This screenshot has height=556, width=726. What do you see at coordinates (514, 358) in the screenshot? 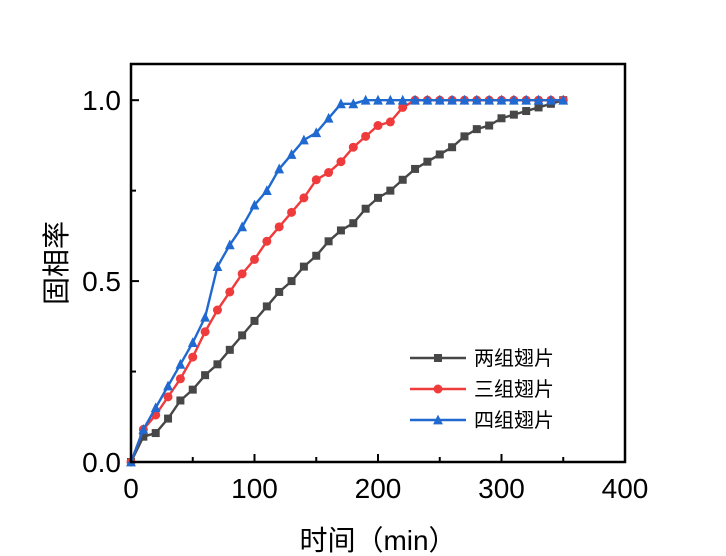
I see `legend-label: 两组翅片` at bounding box center [514, 358].